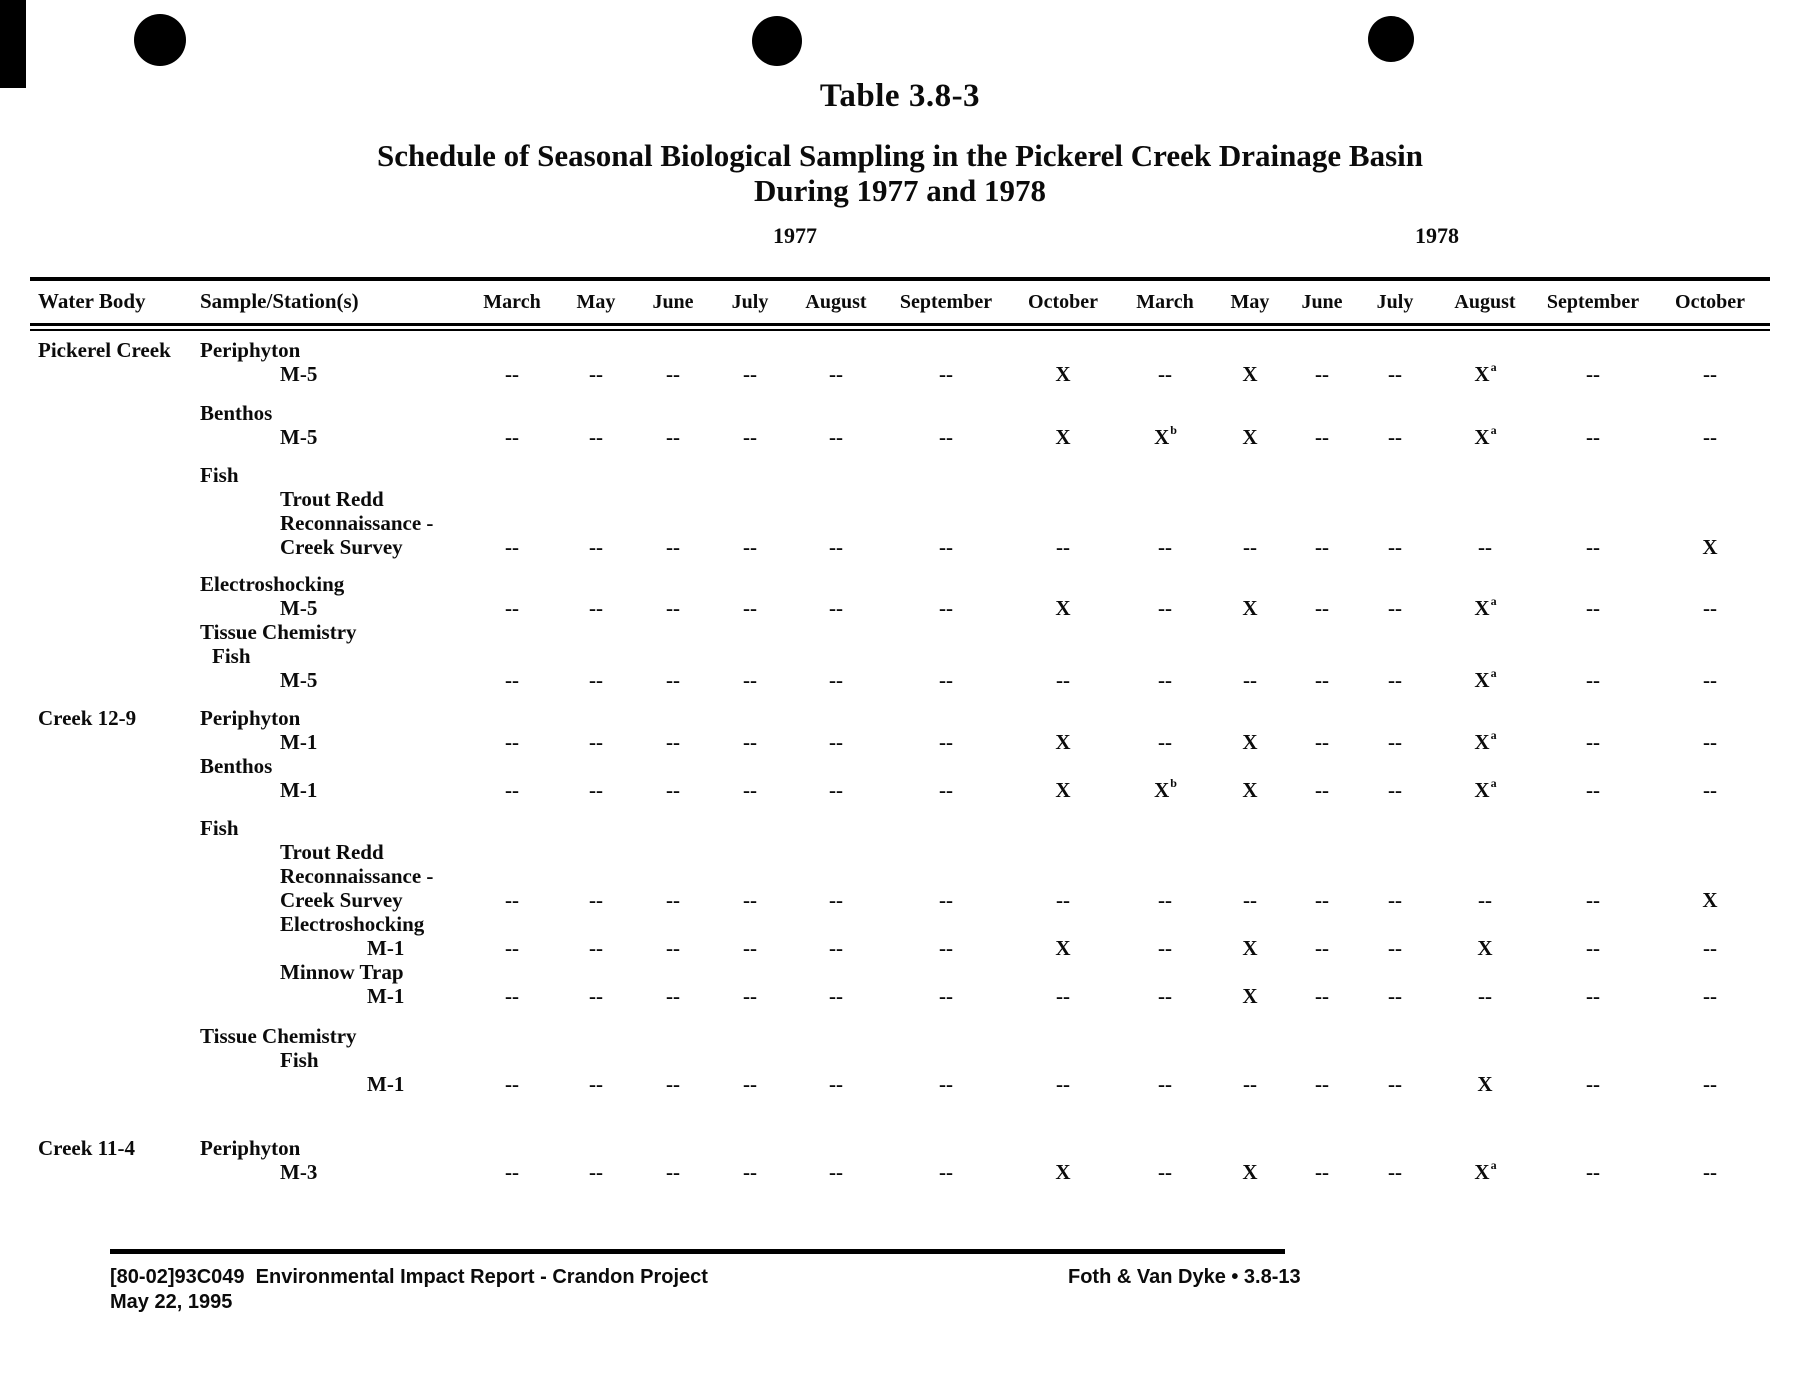 The image size is (1800, 1380). What do you see at coordinates (900, 1148) in the screenshot?
I see `table-line: Creek 11-4 Periphyton` at bounding box center [900, 1148].